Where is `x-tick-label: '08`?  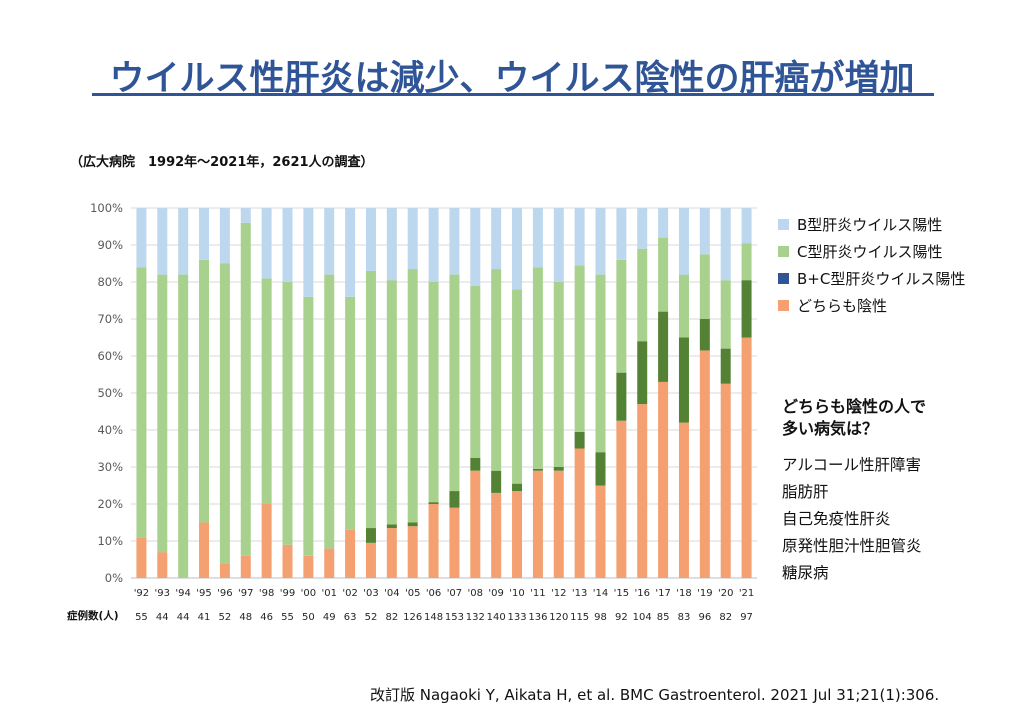 x-tick-label: '08 is located at coordinates (475, 593).